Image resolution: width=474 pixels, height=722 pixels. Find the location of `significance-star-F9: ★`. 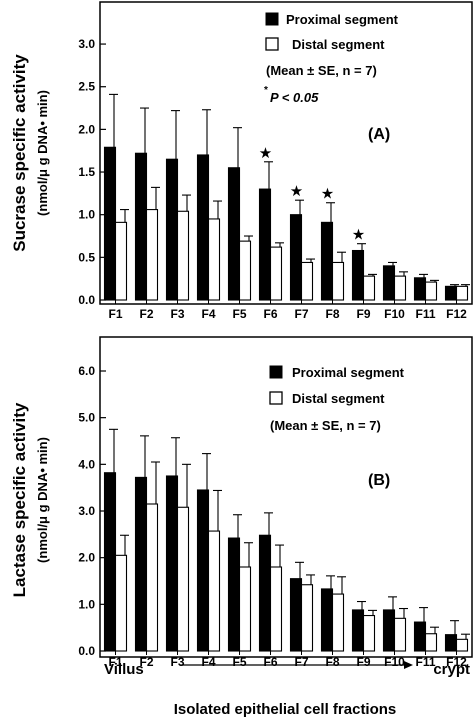

significance-star-F9: ★ is located at coordinates (358, 235).